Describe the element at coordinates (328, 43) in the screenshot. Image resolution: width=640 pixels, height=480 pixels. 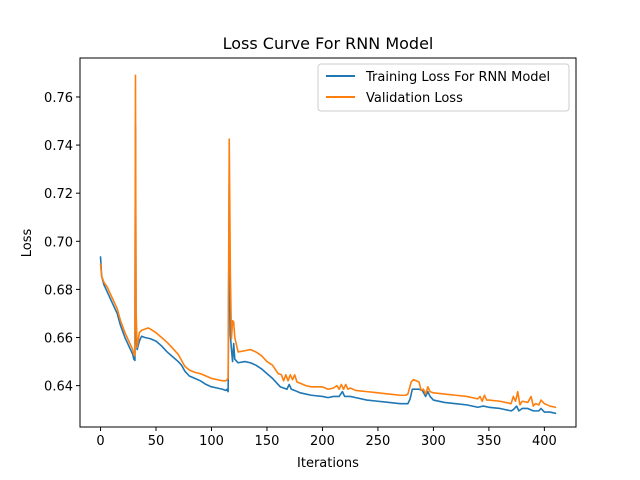
I see `chart-title: Loss Curve For RNN Model` at that location.